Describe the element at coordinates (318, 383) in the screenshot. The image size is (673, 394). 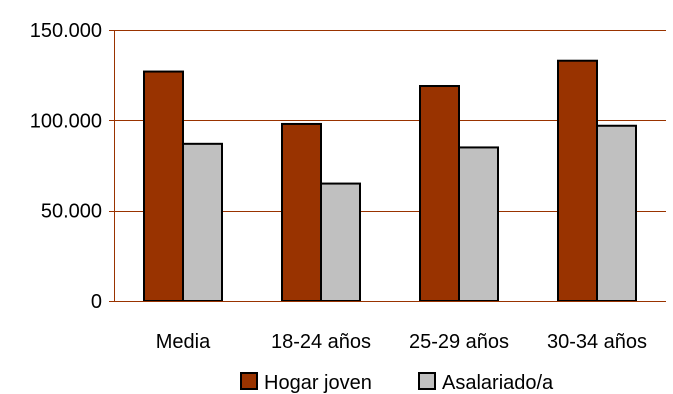
I see `legend-label: Hogar joven` at that location.